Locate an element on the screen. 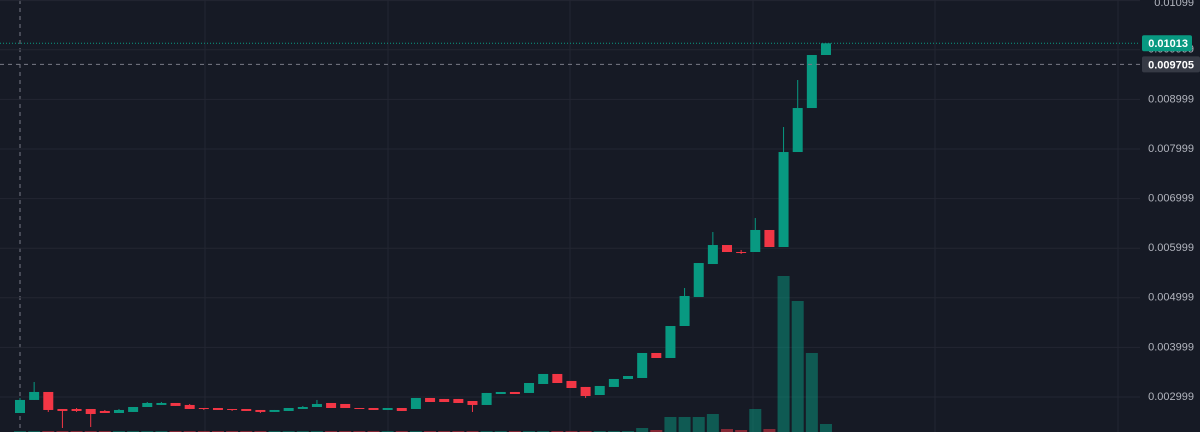 This screenshot has width=1200, height=432. y-tick-label: 0.007999 is located at coordinates (1171, 149).